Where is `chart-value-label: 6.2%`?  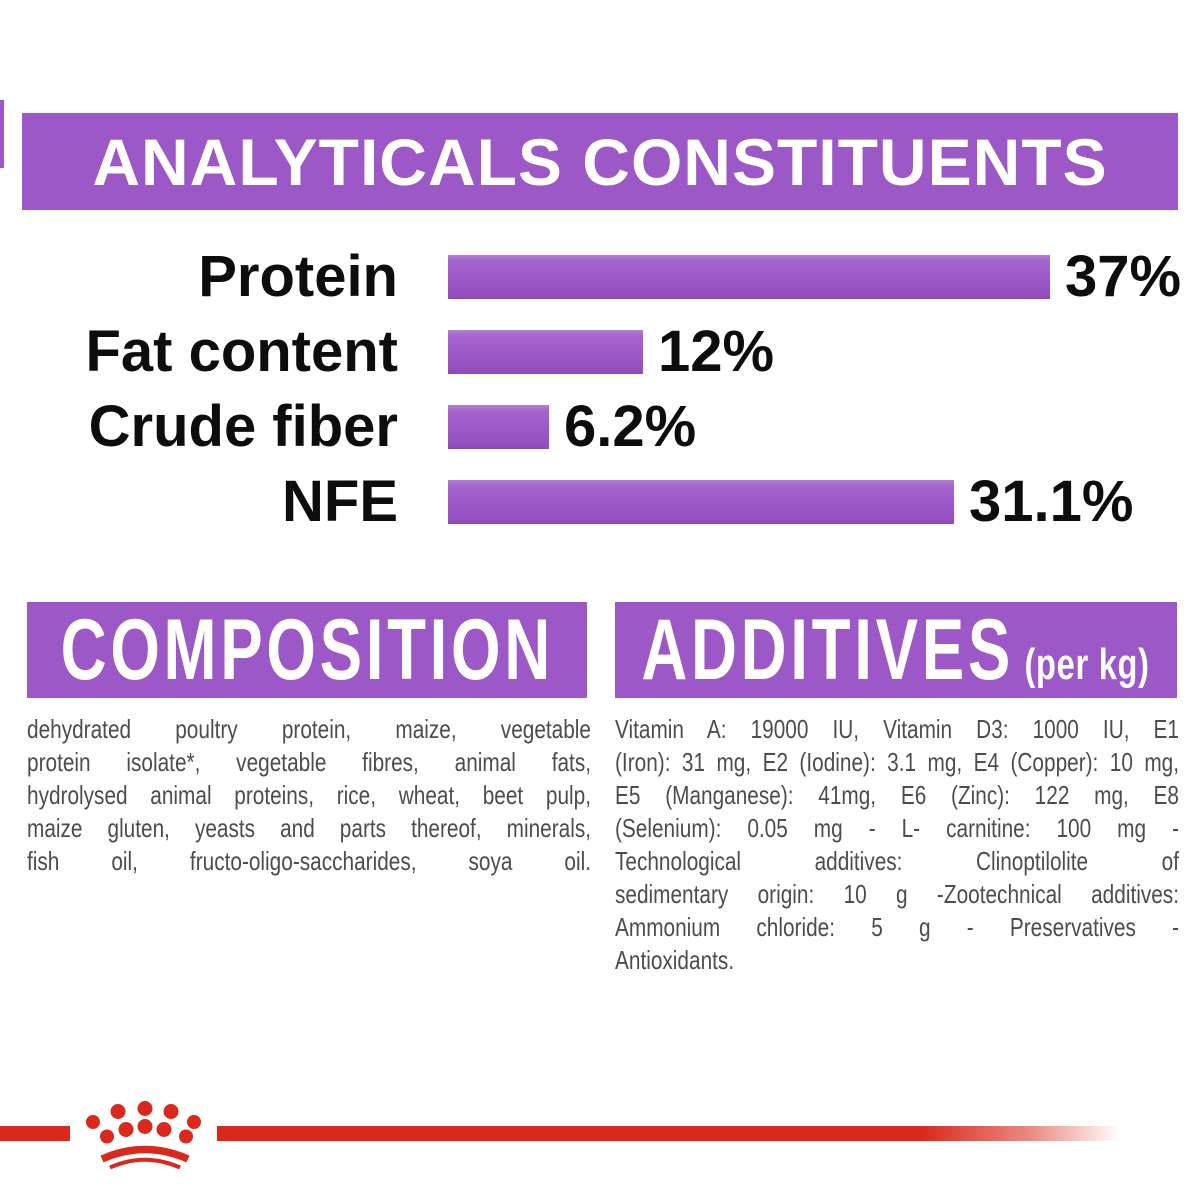 chart-value-label: 6.2% is located at coordinates (630, 426).